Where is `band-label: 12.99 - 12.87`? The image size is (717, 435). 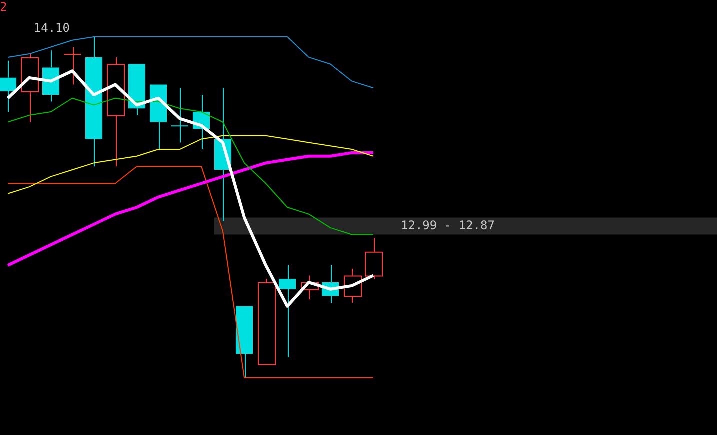
band-label: 12.99 - 12.87 is located at coordinates (448, 225).